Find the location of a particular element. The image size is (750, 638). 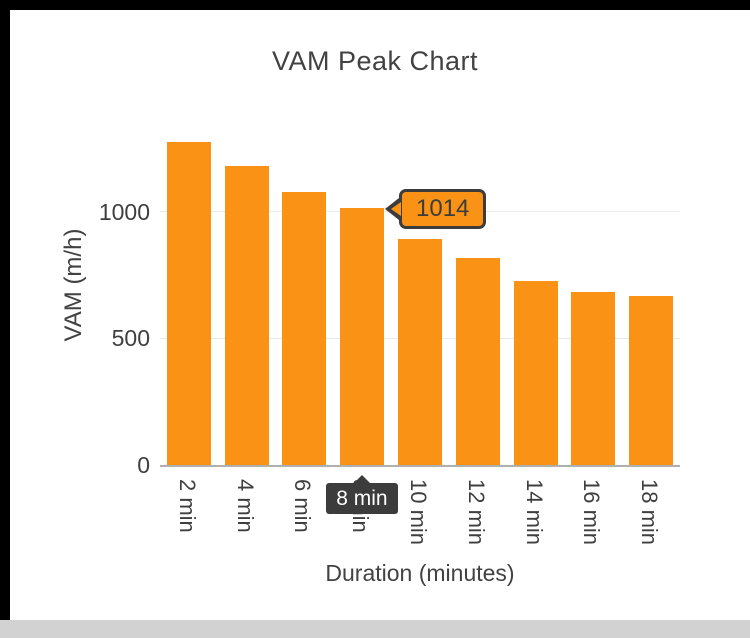

bar-8-min is located at coordinates (362, 336).